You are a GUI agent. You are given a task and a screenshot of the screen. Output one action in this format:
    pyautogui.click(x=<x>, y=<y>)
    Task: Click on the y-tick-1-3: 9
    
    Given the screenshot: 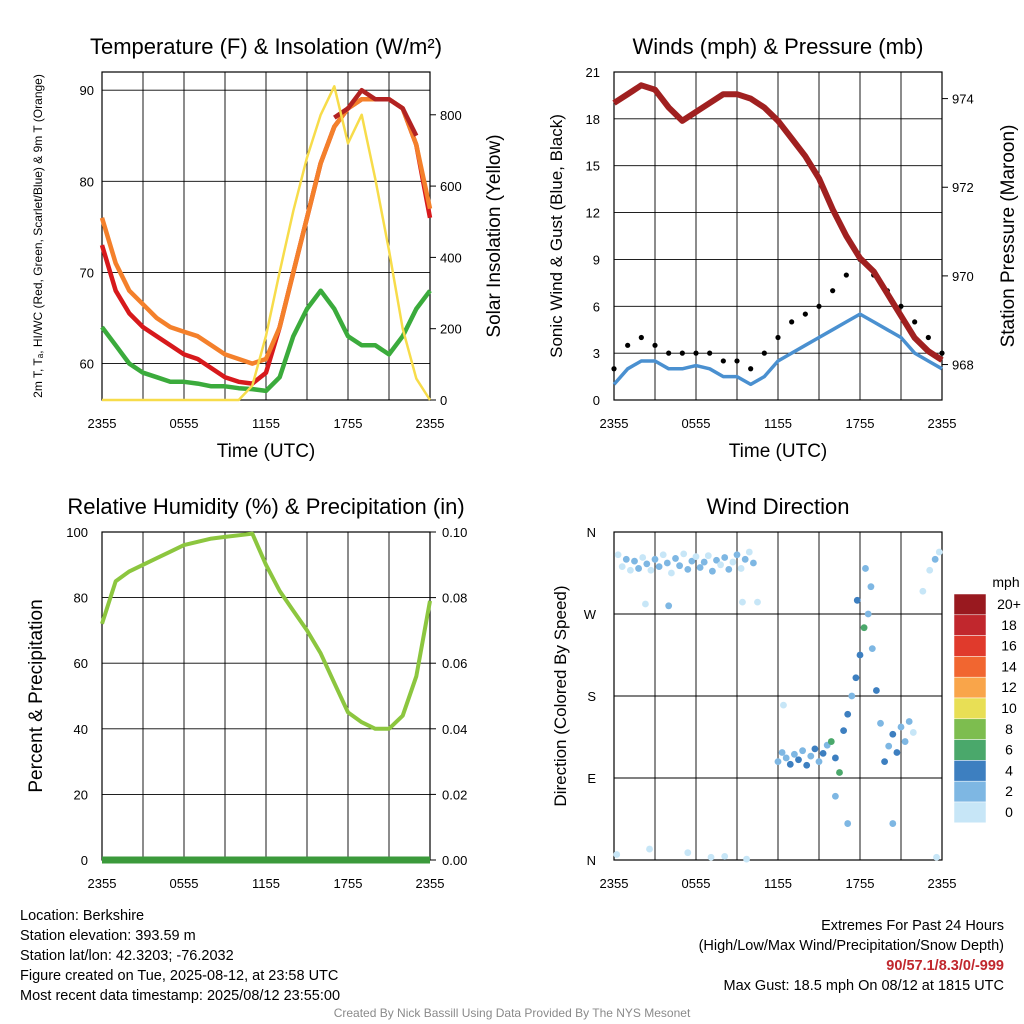 What is the action you would take?
    pyautogui.click(x=596, y=259)
    